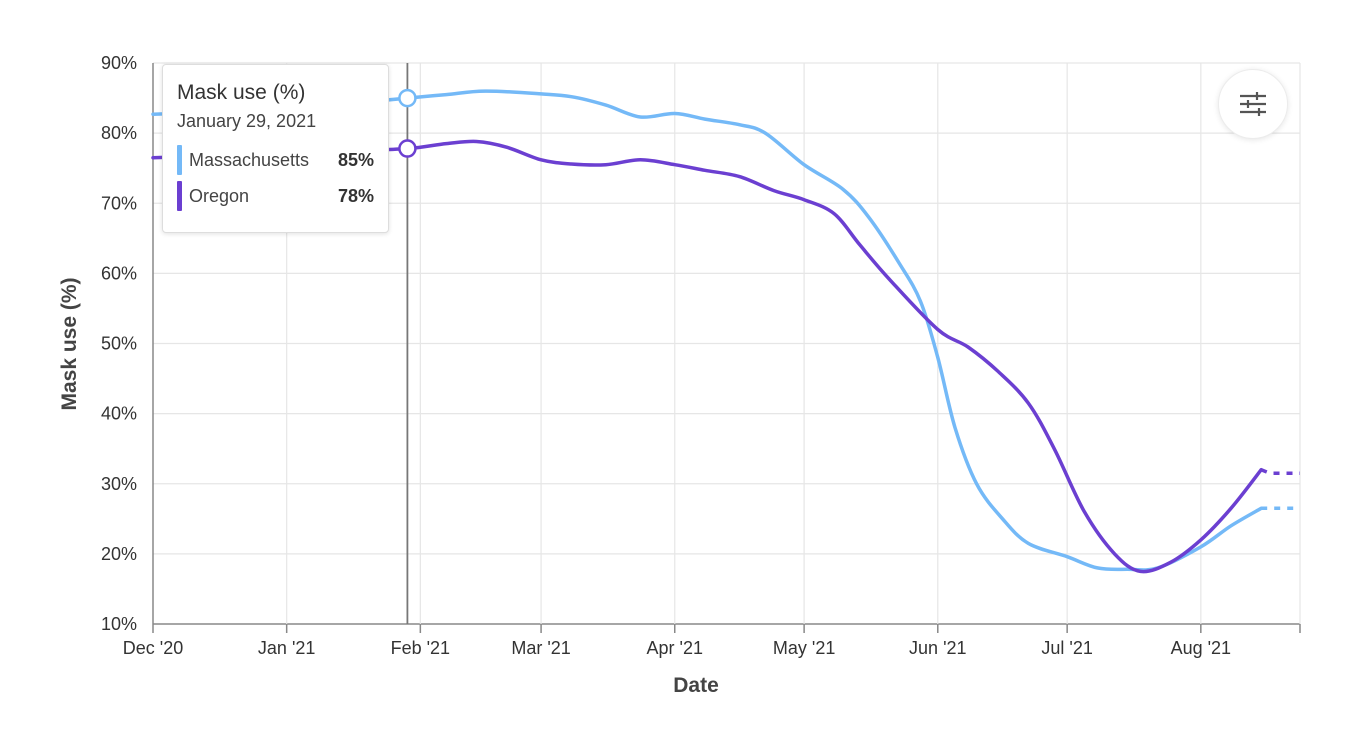 This screenshot has height=746, width=1348. I want to click on y-tick-label: 40%, so click(119, 414).